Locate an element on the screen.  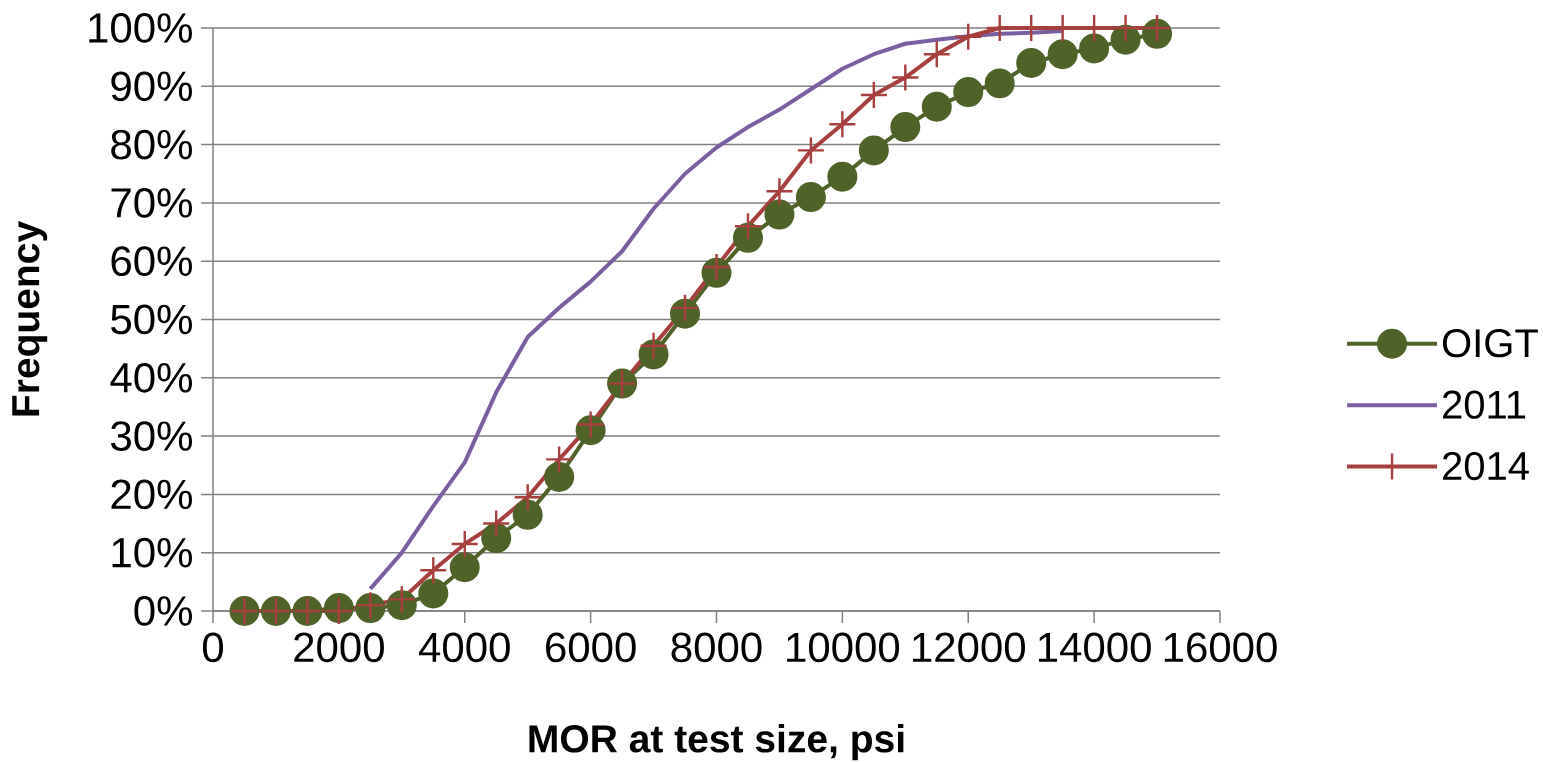
y-tick-label: 40% is located at coordinates (151, 377).